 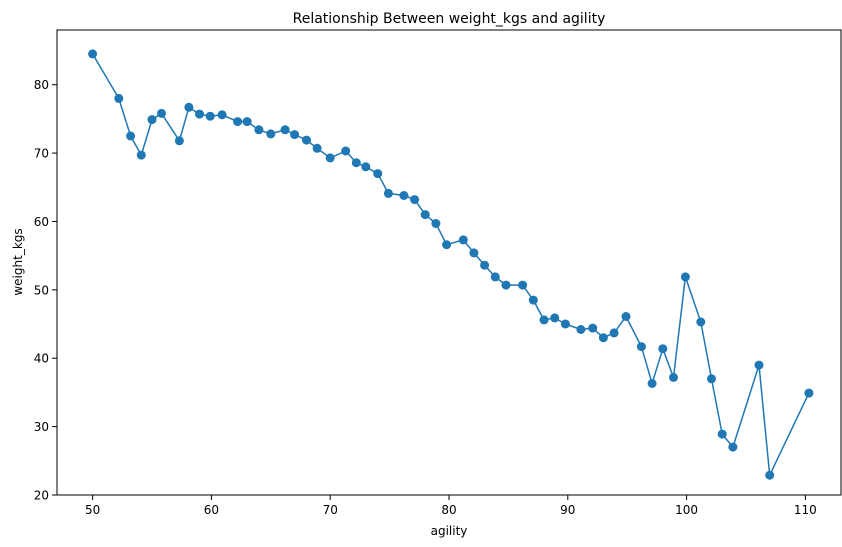 What do you see at coordinates (449, 531) in the screenshot?
I see `x-axis-label: agility` at bounding box center [449, 531].